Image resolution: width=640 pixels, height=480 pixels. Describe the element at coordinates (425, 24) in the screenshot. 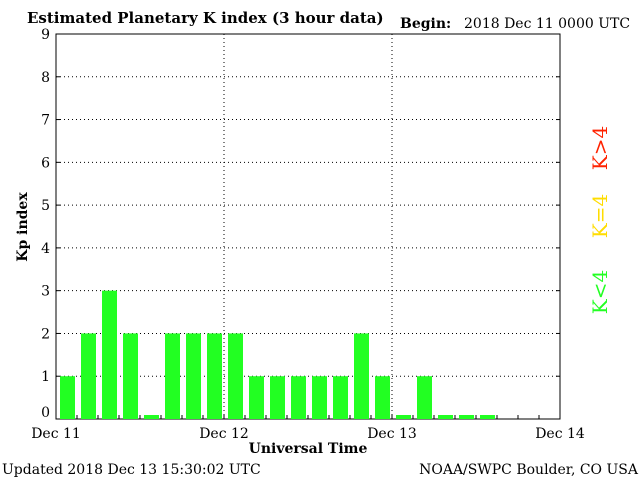

I see `begin-label: Begin:` at that location.